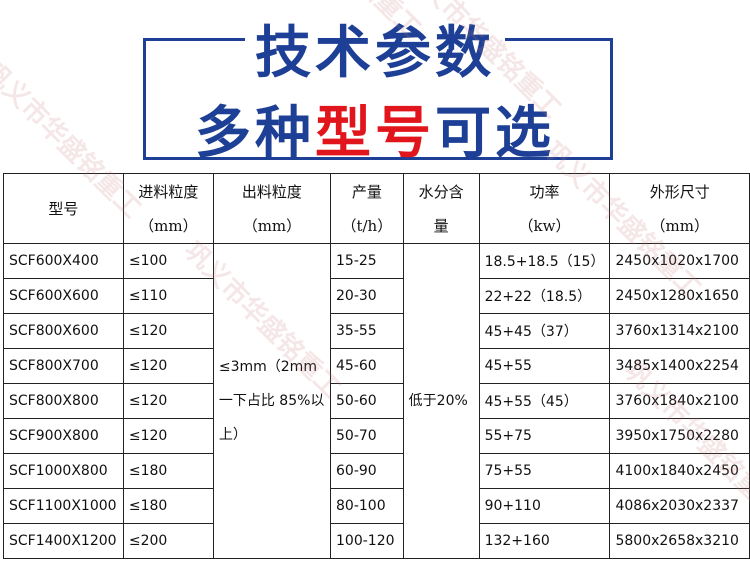  I want to click on model-cell: SCF1100X1000, so click(63, 506).